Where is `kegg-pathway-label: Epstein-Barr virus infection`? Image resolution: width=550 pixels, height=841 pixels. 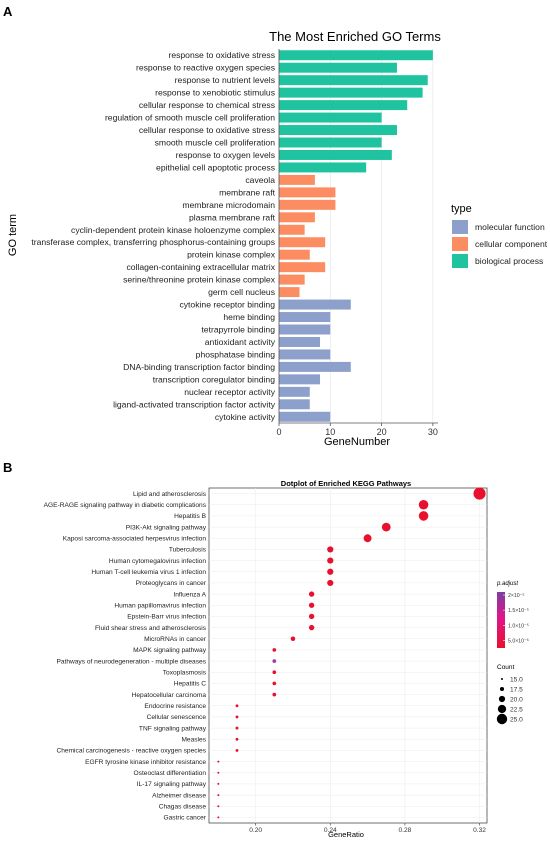
kegg-pathway-label: Epstein-Barr virus infection is located at coordinates (166, 617).